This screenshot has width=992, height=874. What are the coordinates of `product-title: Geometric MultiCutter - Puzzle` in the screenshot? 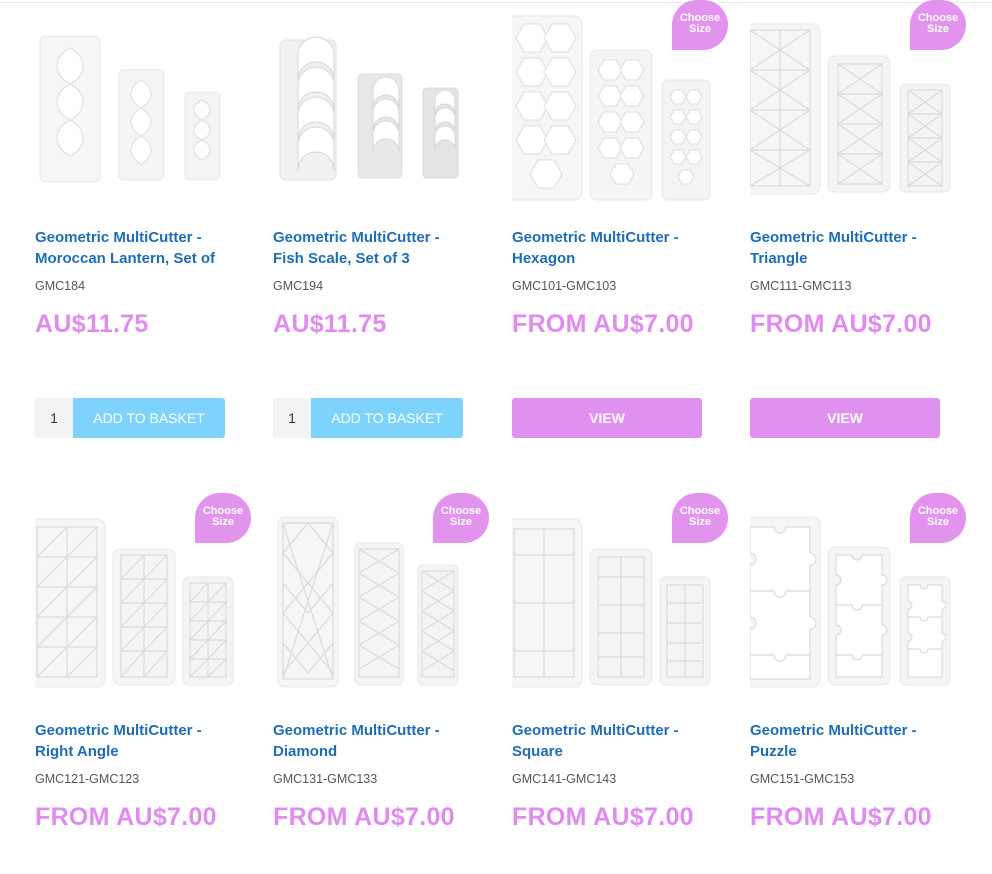 It's located at (833, 741).